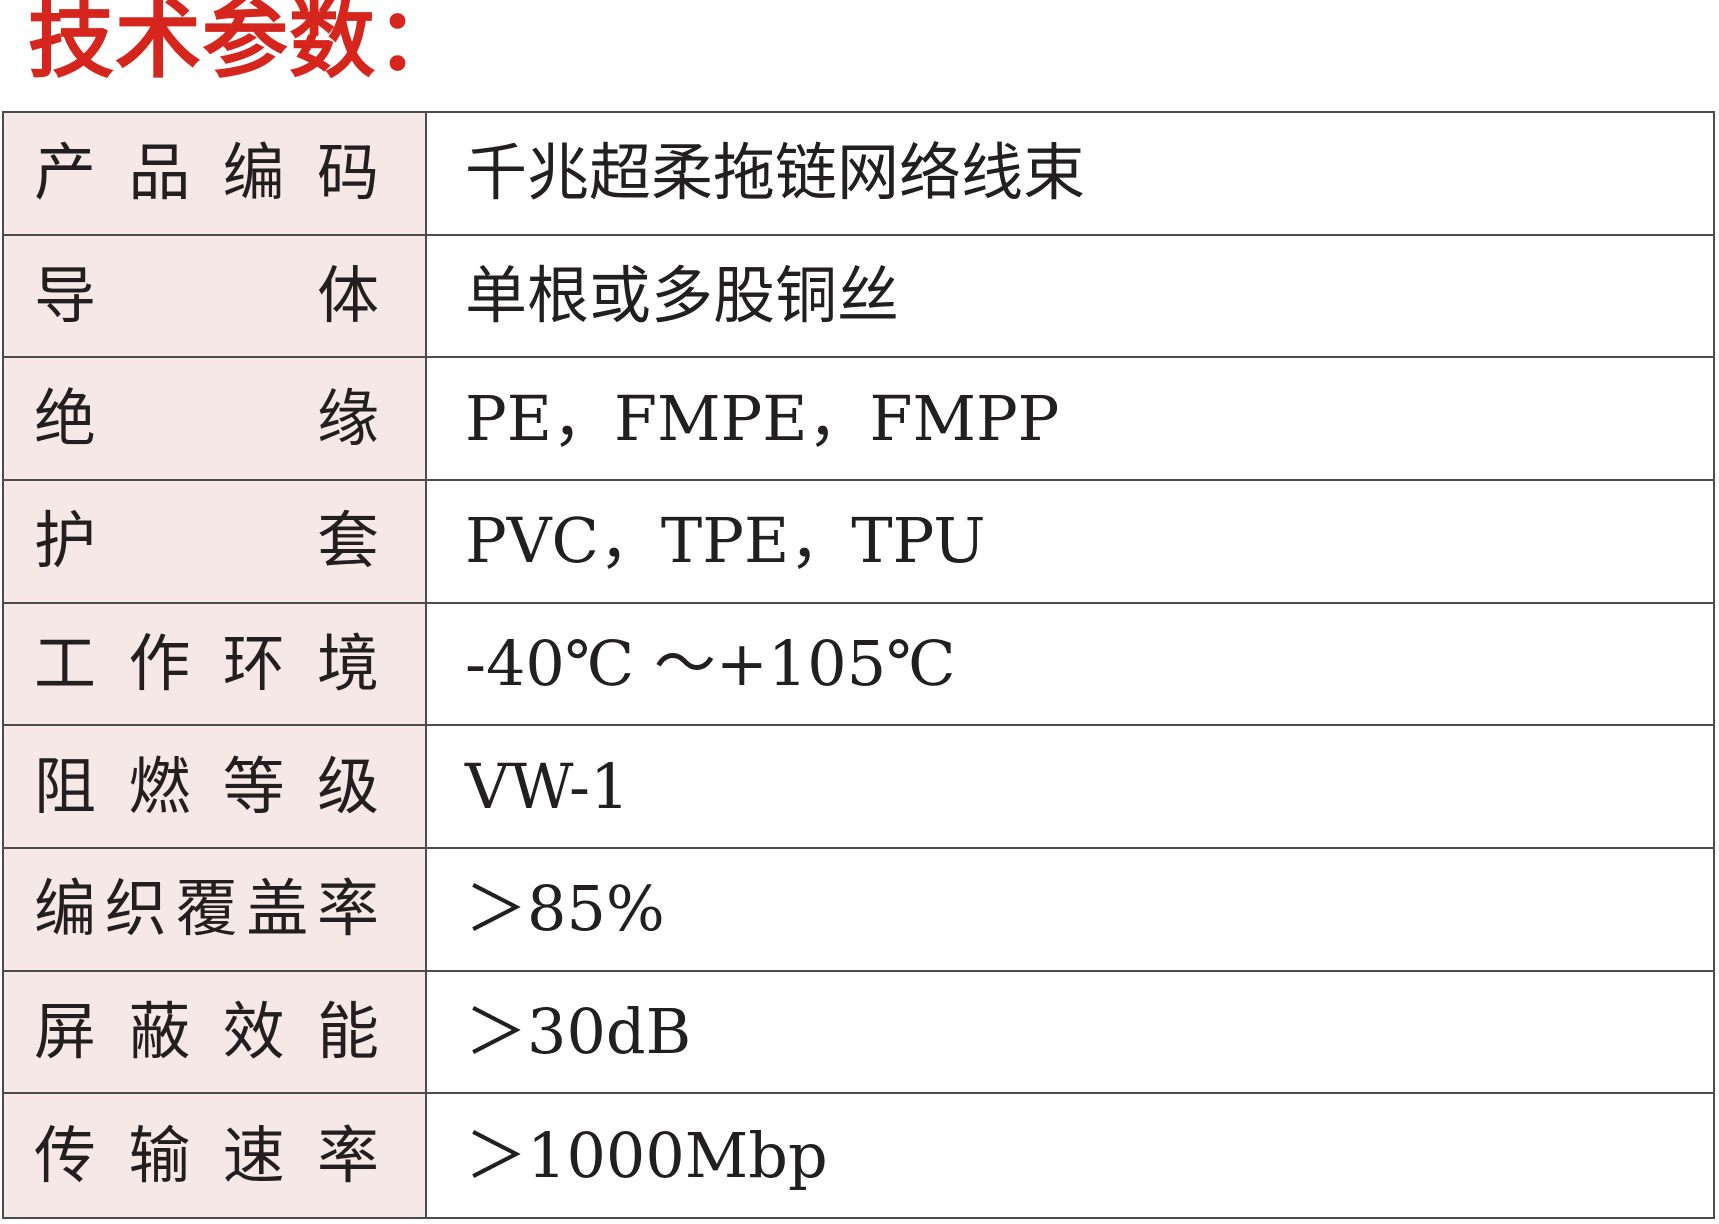 The width and height of the screenshot is (1719, 1224). I want to click on table-row: 导体 单根或多股铜丝, so click(858, 297).